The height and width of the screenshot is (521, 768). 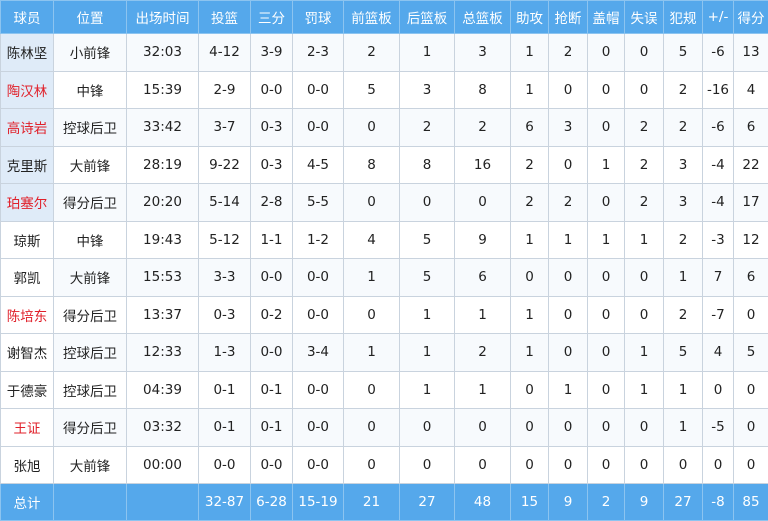 I want to click on column-header: 投篮, so click(x=225, y=17).